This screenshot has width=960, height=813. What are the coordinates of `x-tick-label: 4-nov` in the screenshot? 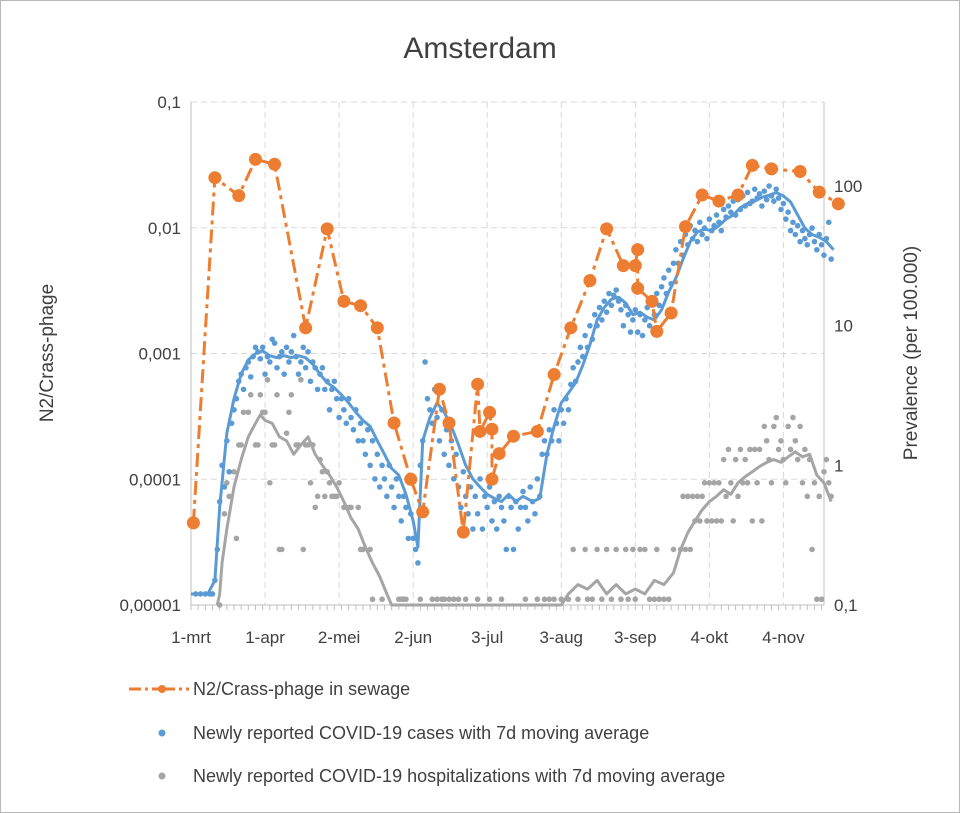 It's located at (783, 637).